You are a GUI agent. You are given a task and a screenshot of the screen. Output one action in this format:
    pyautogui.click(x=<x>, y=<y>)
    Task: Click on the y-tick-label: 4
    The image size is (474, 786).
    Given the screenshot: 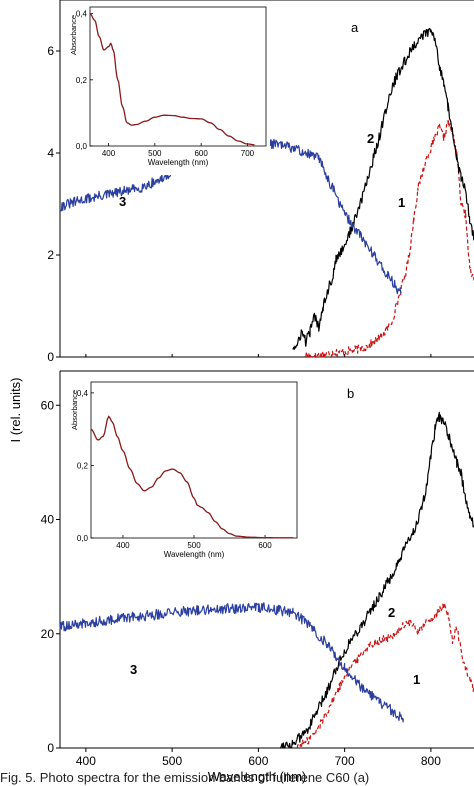 What is the action you would take?
    pyautogui.click(x=50, y=153)
    